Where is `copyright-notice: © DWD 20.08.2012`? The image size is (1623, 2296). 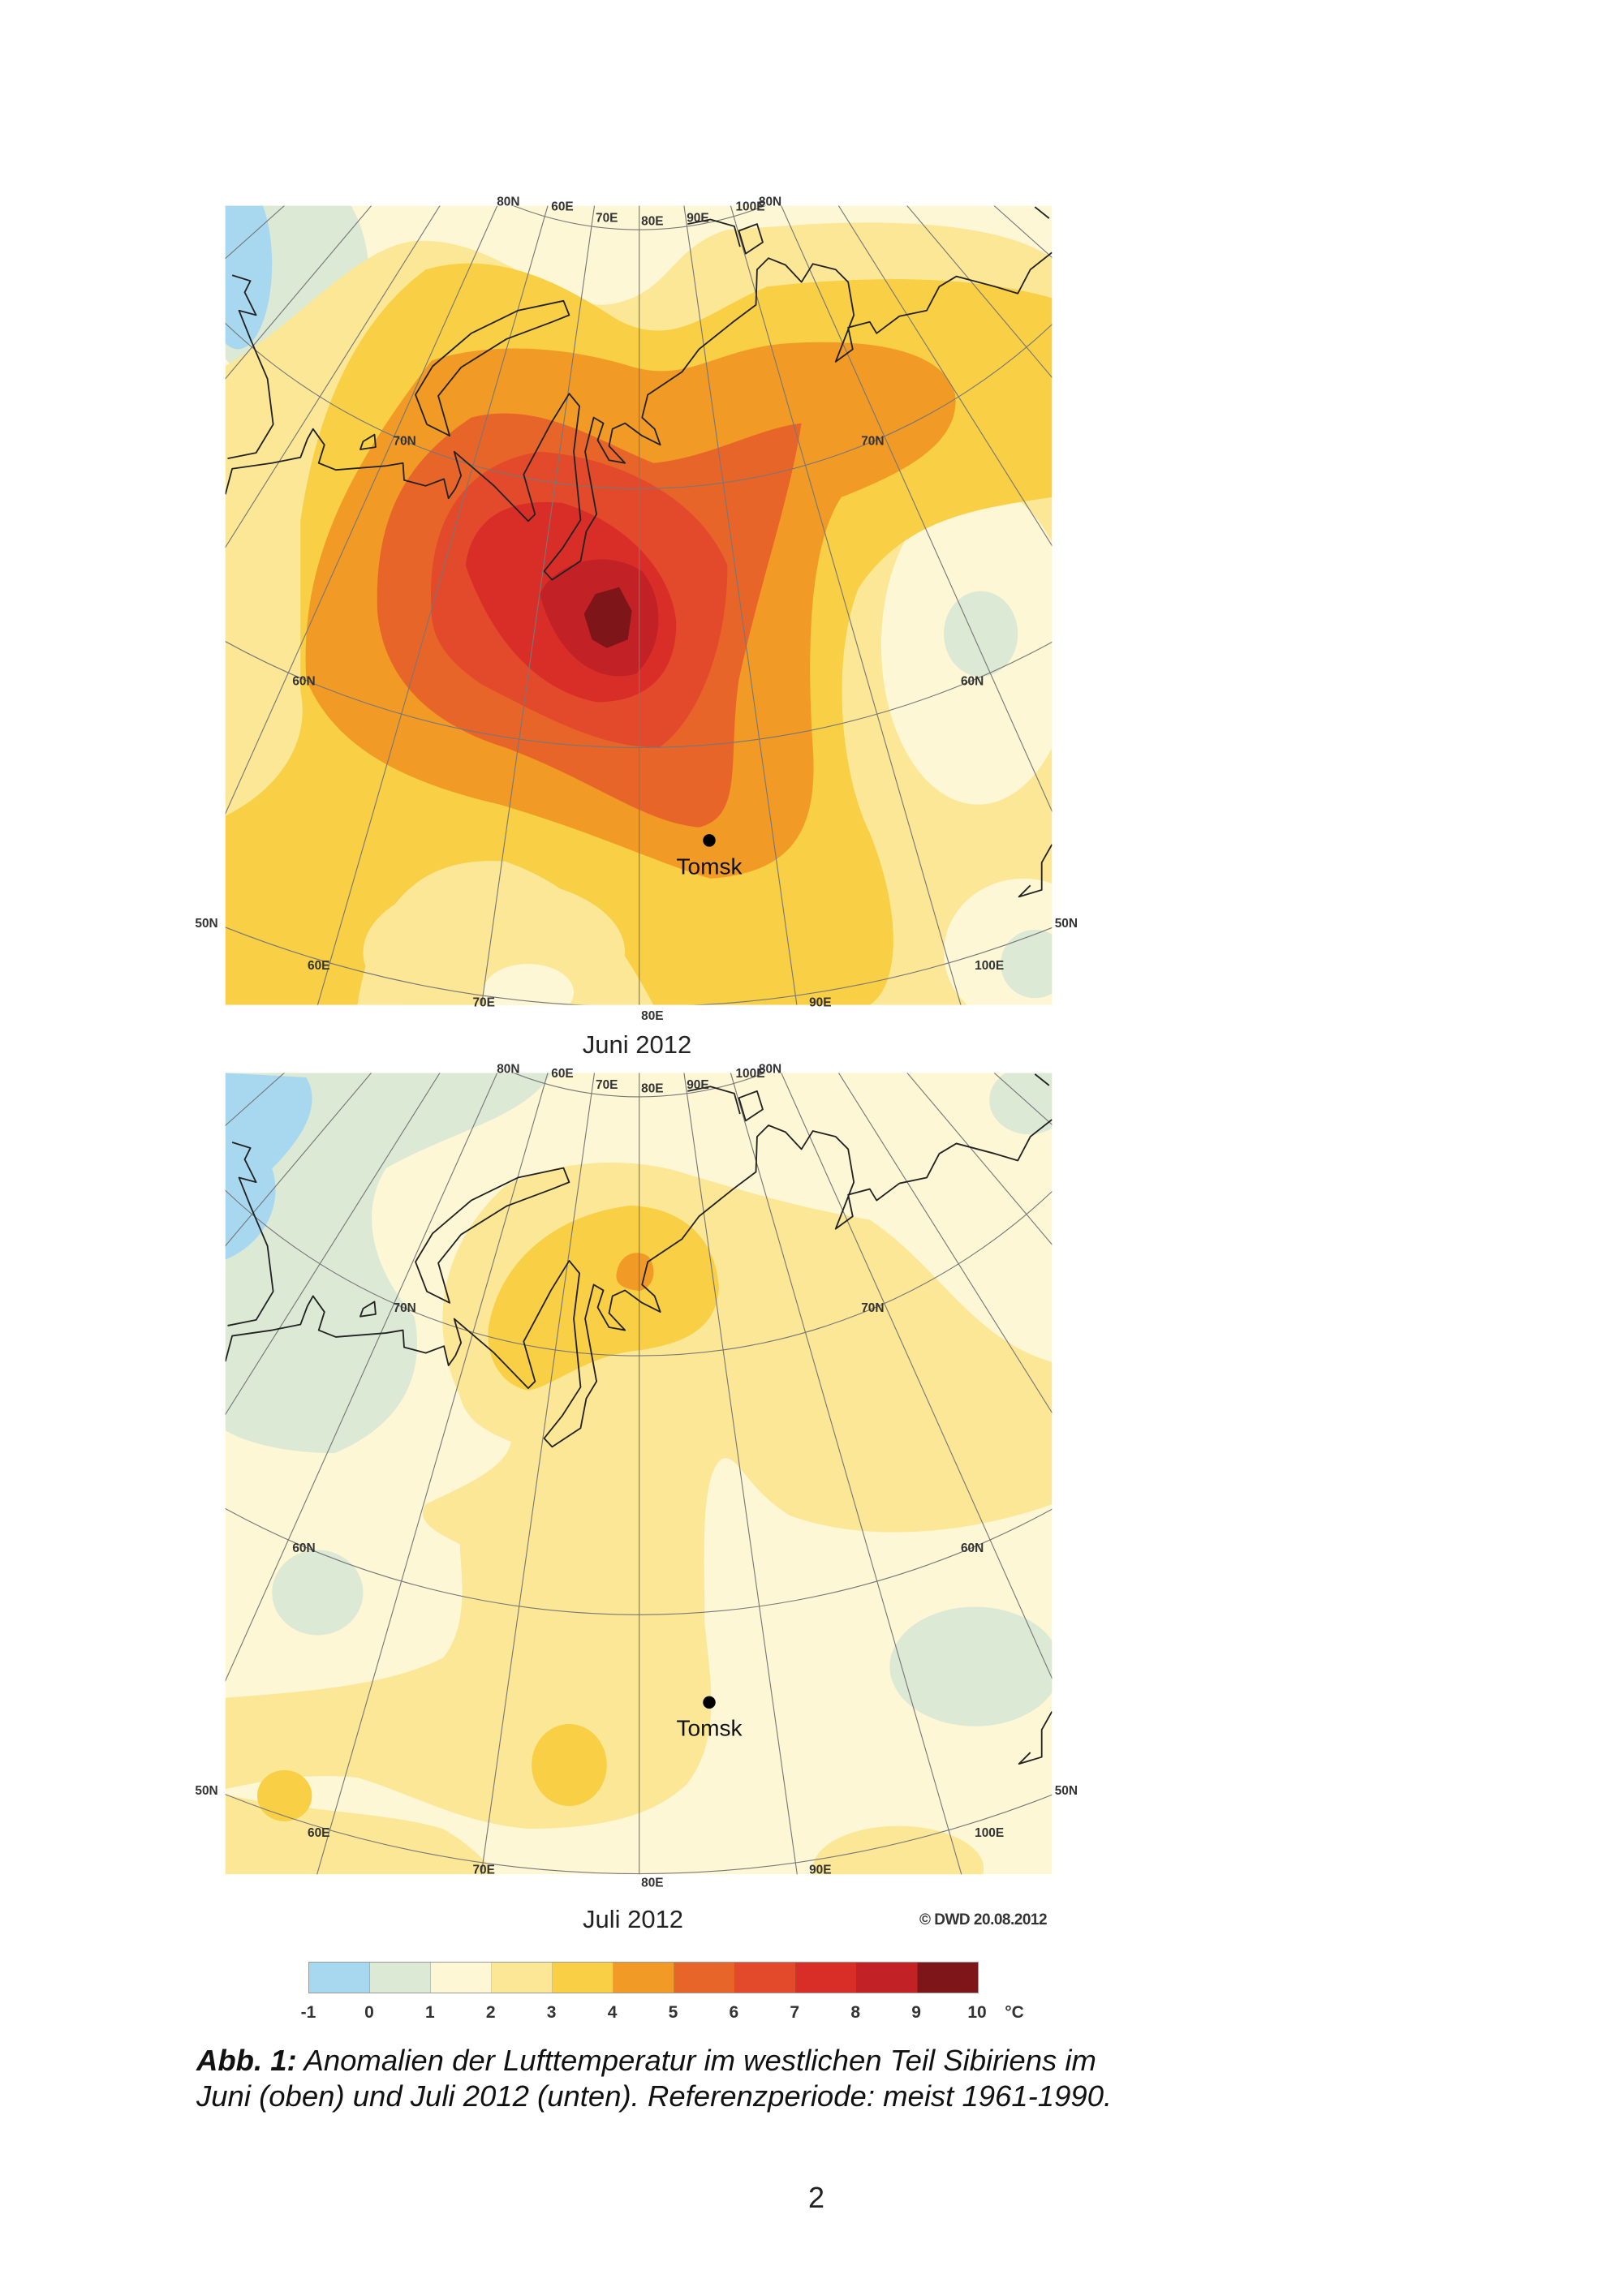 copyright-notice: © DWD 20.08.2012 is located at coordinates (983, 1919).